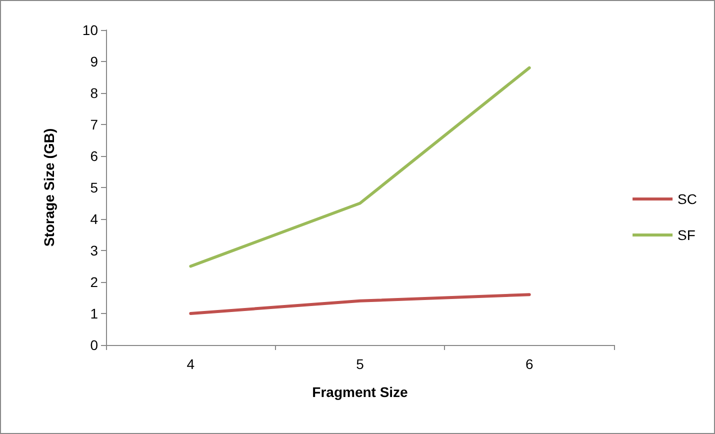 This screenshot has height=434, width=715. What do you see at coordinates (90, 30) in the screenshot?
I see `y-tick-label: 10` at bounding box center [90, 30].